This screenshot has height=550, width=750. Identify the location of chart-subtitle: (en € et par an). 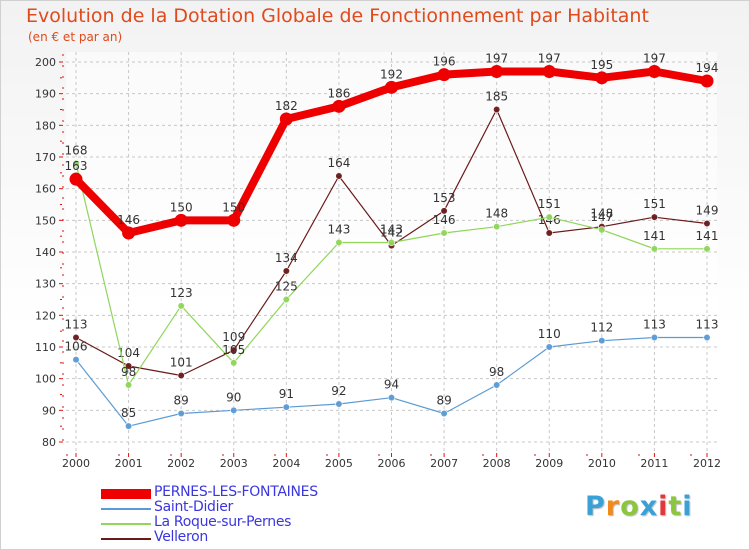
(75, 37).